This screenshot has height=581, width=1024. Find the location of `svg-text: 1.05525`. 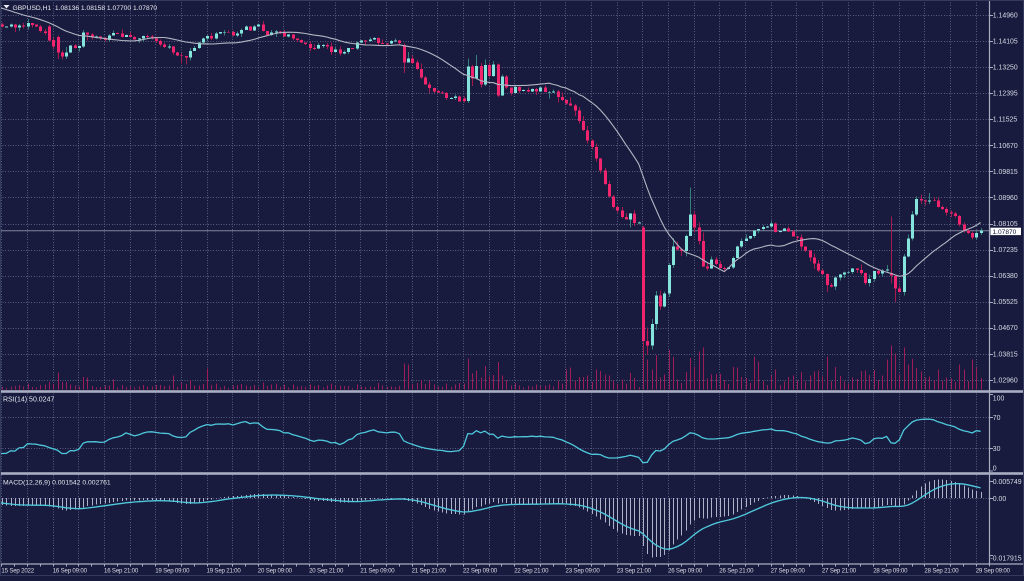

svg-text: 1.05525 is located at coordinates (1005, 302).